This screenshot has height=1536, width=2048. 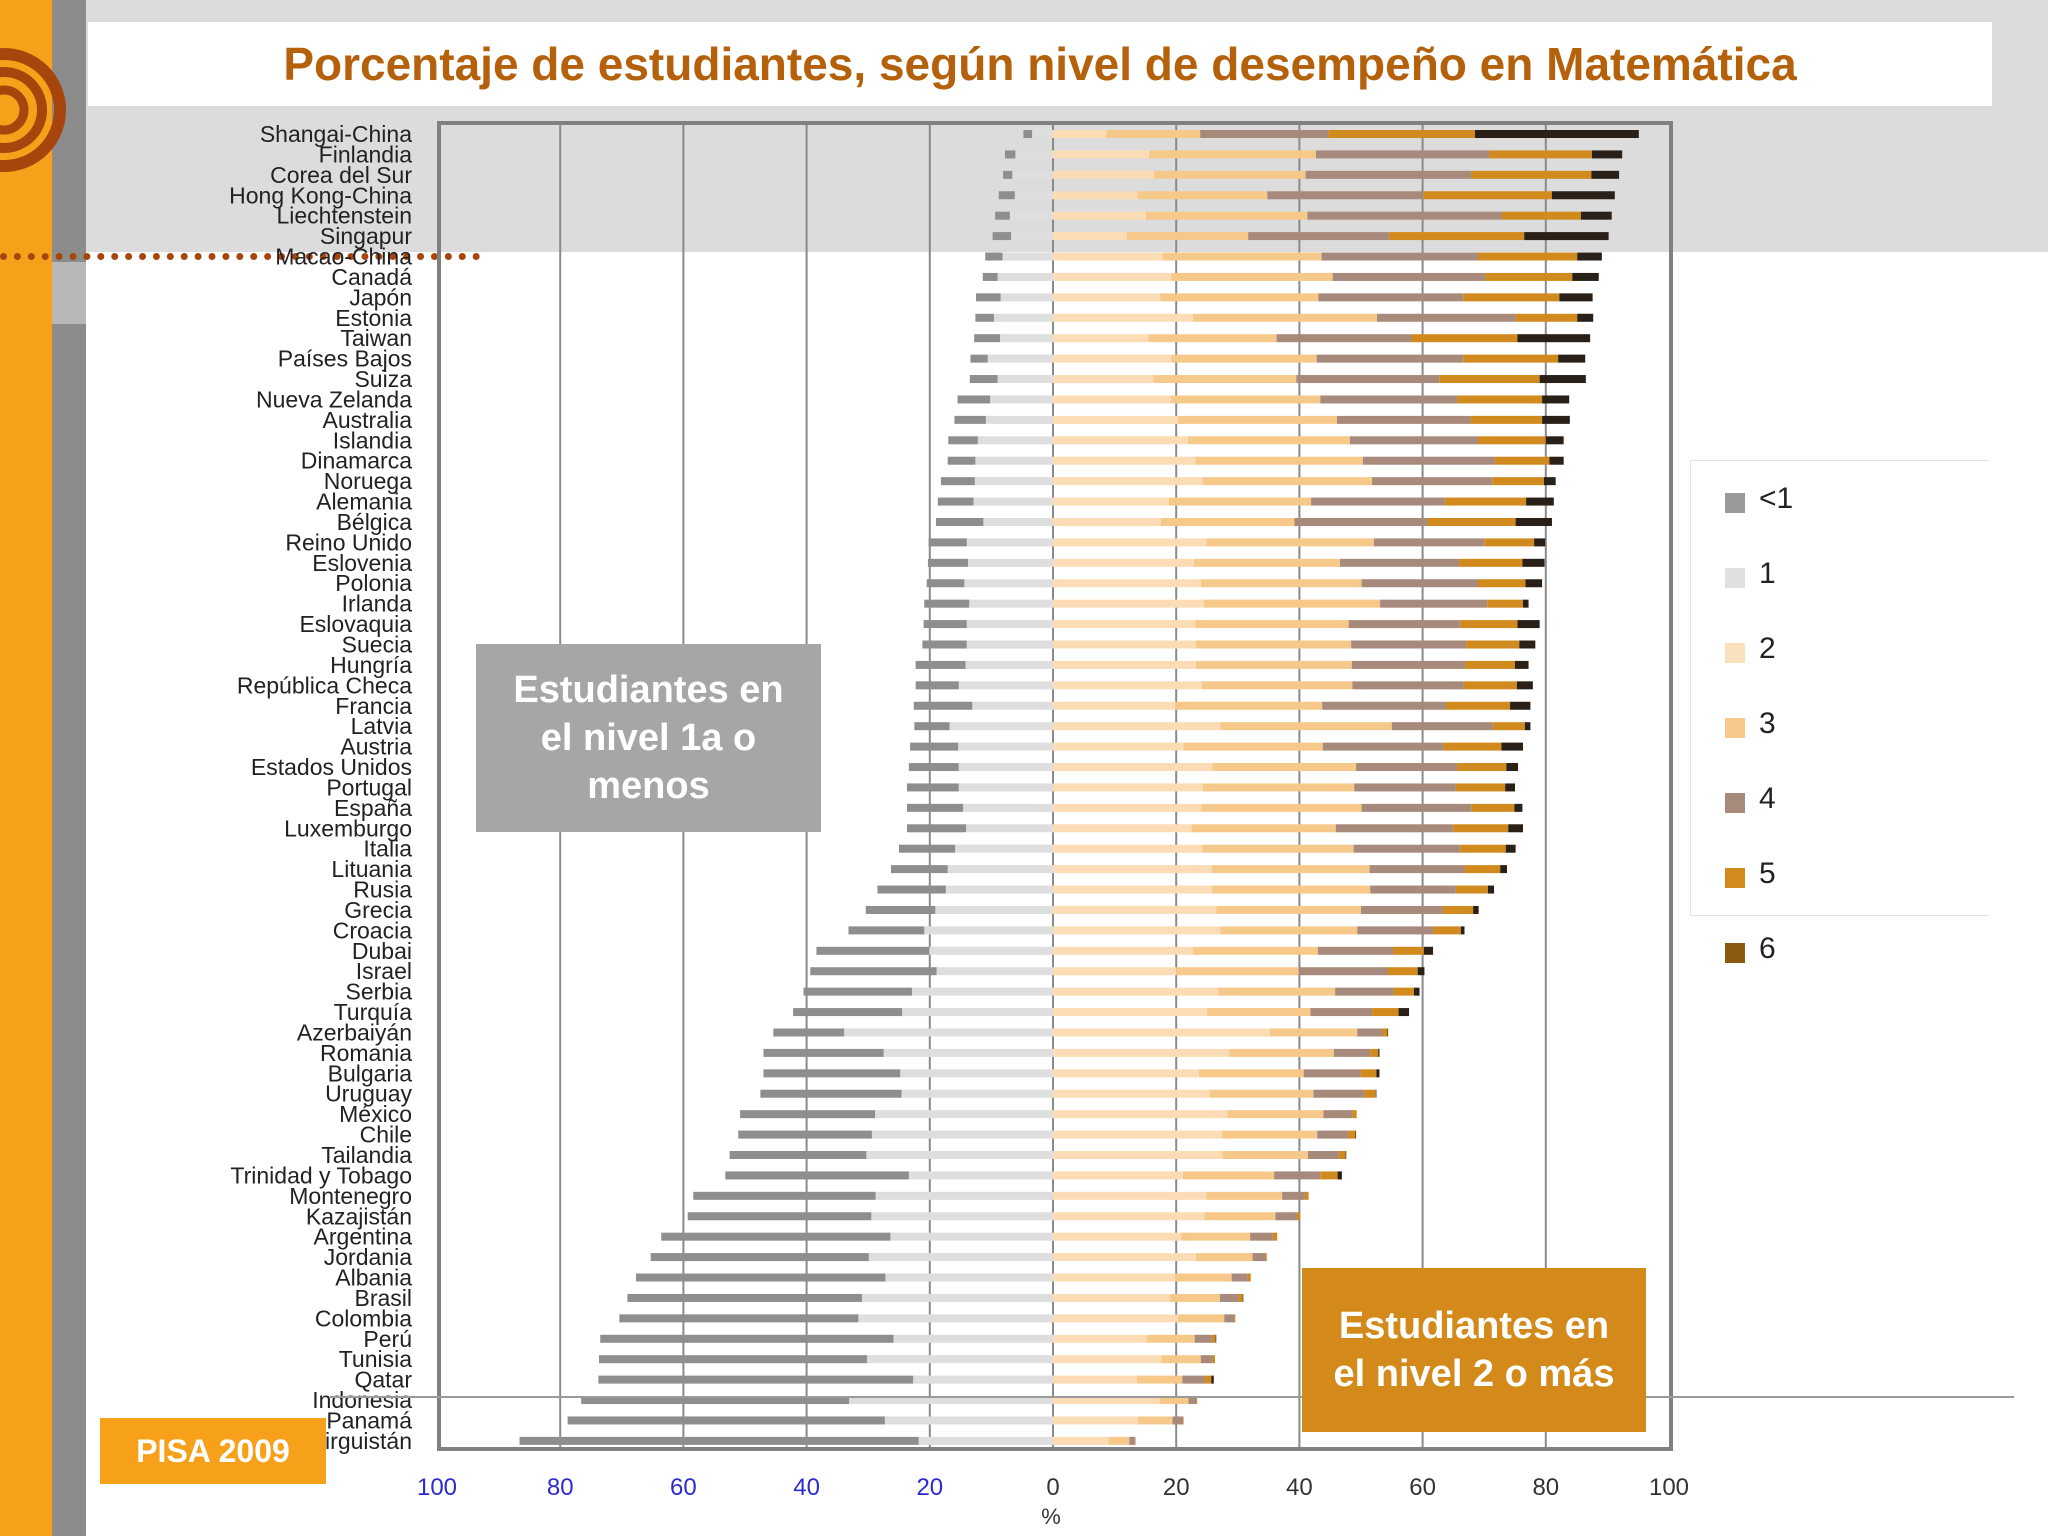 I want to click on pisa-badge: PISA 2009, so click(x=213, y=1451).